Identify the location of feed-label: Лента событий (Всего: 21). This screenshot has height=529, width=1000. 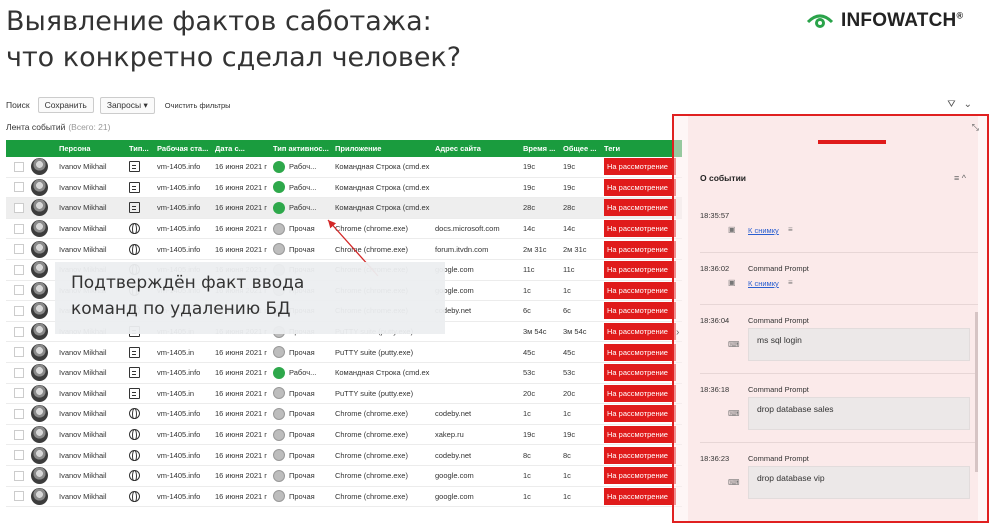
(58, 127).